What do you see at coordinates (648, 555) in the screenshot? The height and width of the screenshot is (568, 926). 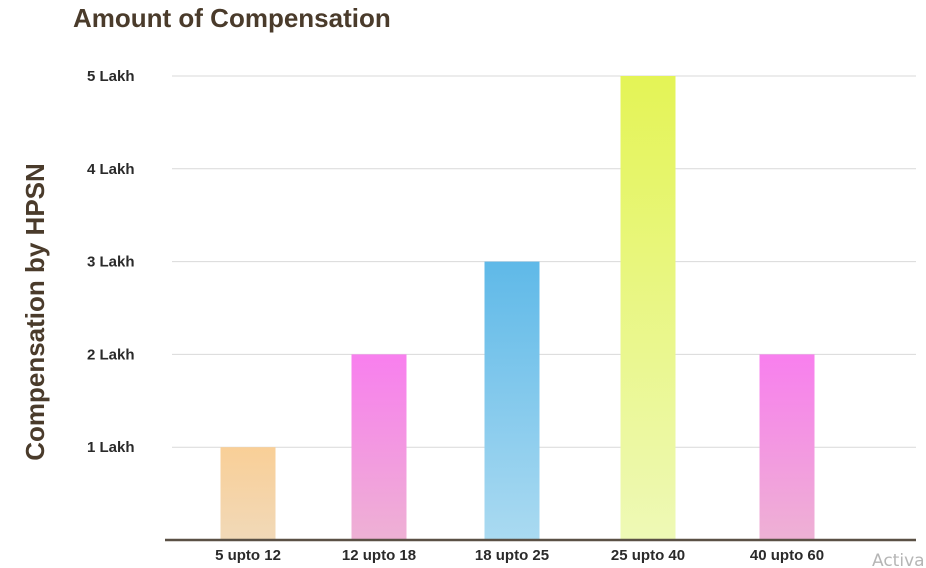 I see `x-tick-label-4: 25 upto 40` at bounding box center [648, 555].